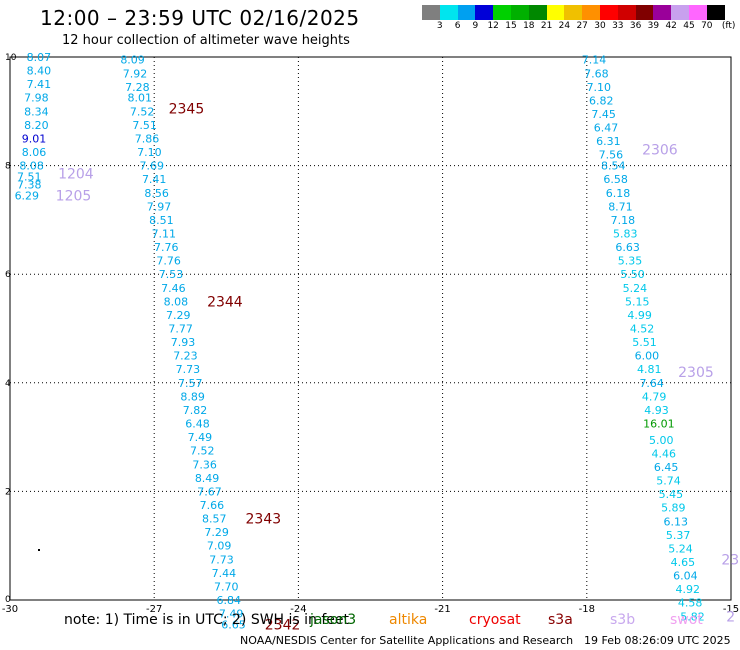 Image resolution: width=740 pixels, height=650 pixels. I want to click on y-tick-label: 0, so click(8, 600).